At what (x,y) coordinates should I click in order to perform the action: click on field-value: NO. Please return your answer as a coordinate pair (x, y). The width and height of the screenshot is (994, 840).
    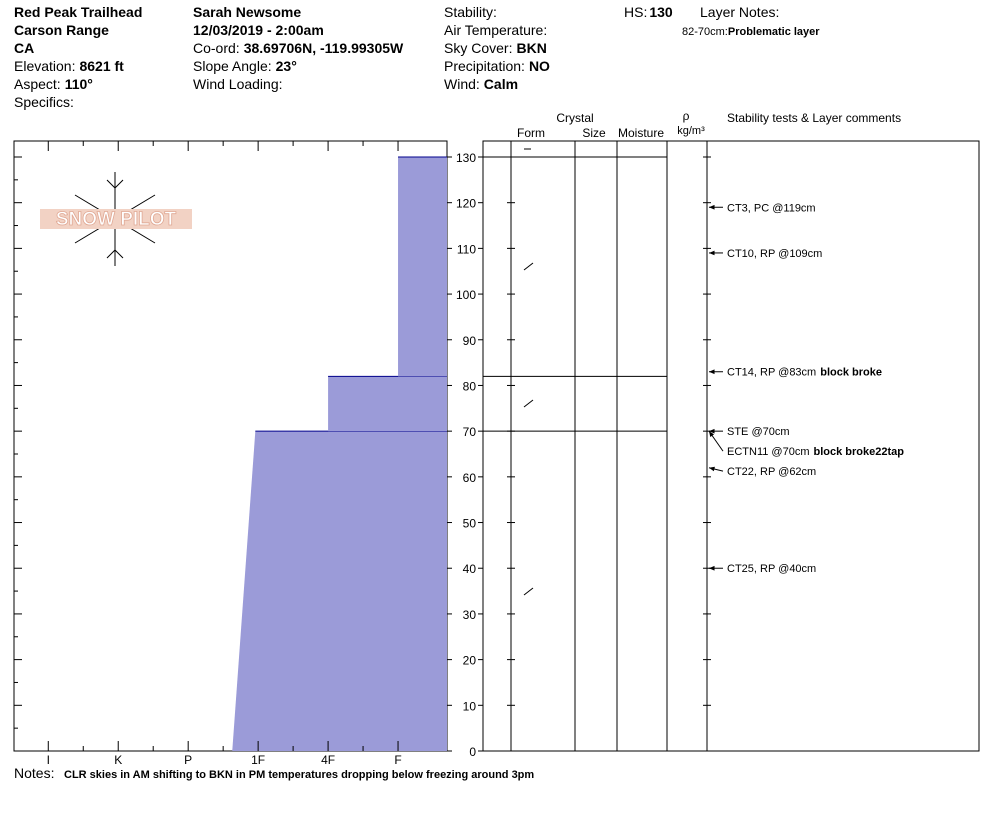
    Looking at the image, I should click on (539, 66).